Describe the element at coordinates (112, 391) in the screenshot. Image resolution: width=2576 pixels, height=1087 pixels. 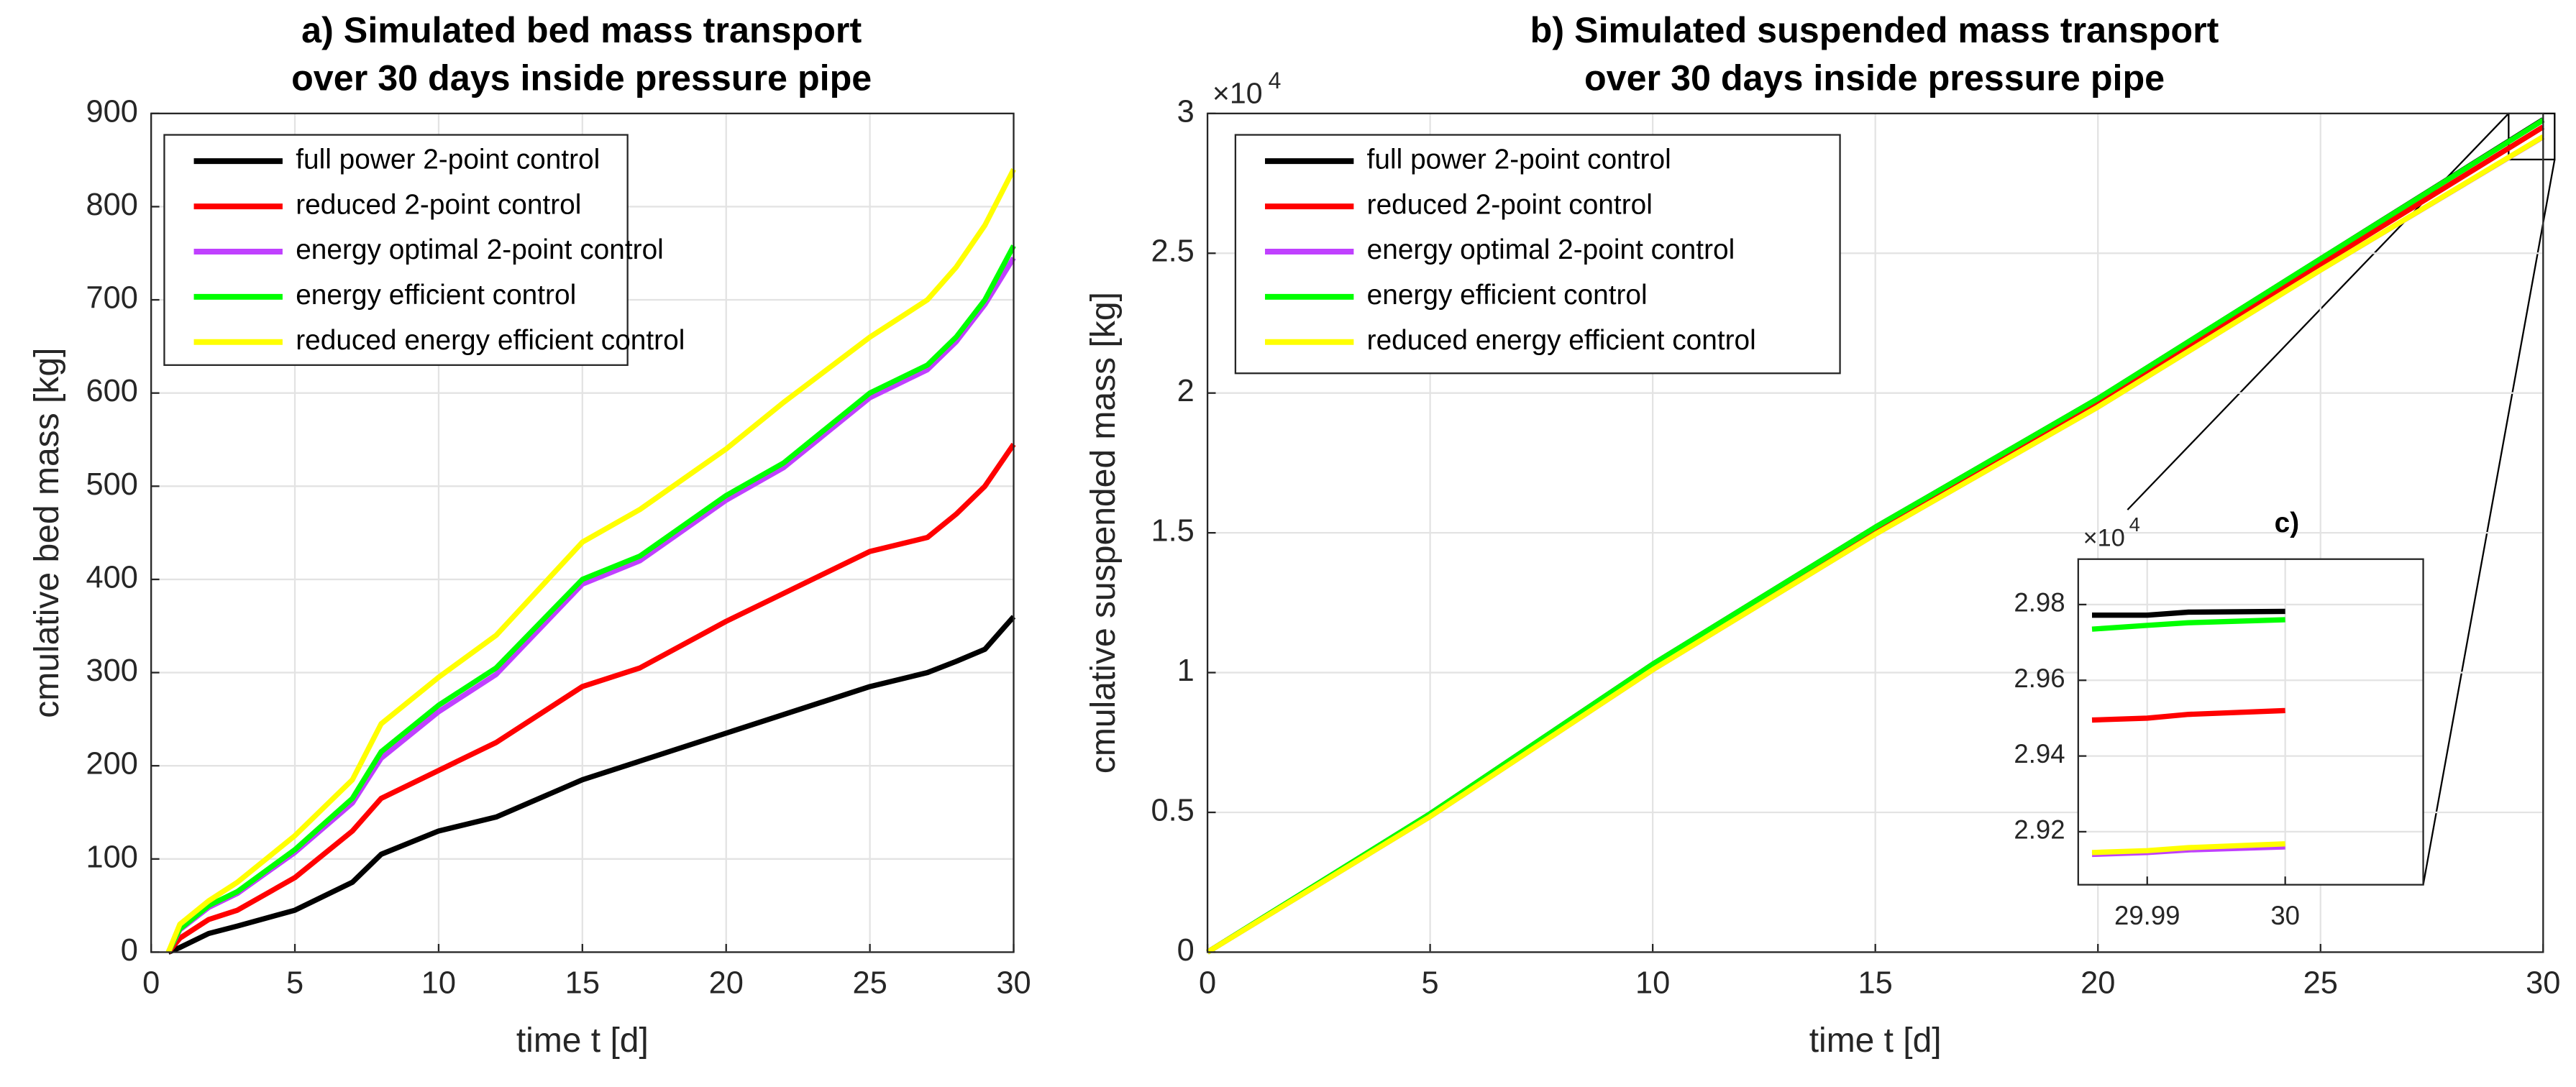
I see `y-tick-label: 600` at that location.